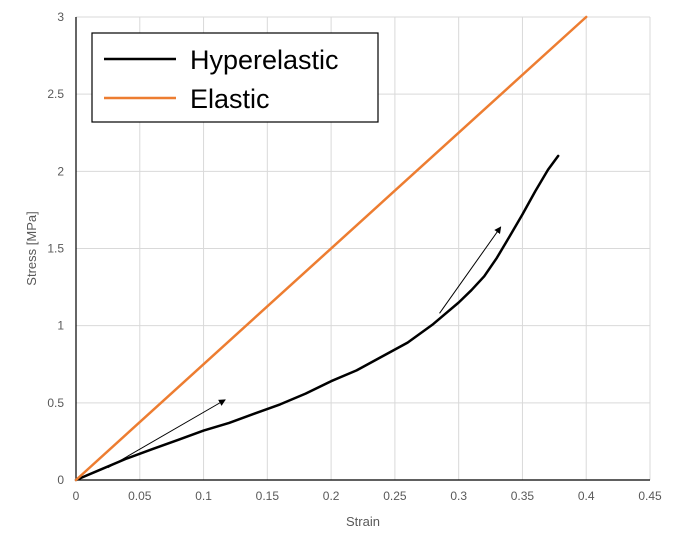 The image size is (680, 551). I want to click on x-tick-label: 0.1, so click(203, 496).